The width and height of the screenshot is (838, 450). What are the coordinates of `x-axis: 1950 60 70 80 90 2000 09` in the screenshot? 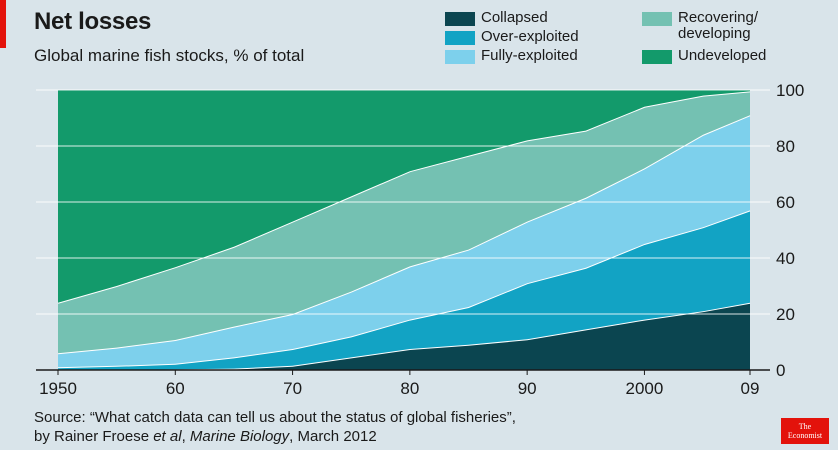 It's located at (399, 384).